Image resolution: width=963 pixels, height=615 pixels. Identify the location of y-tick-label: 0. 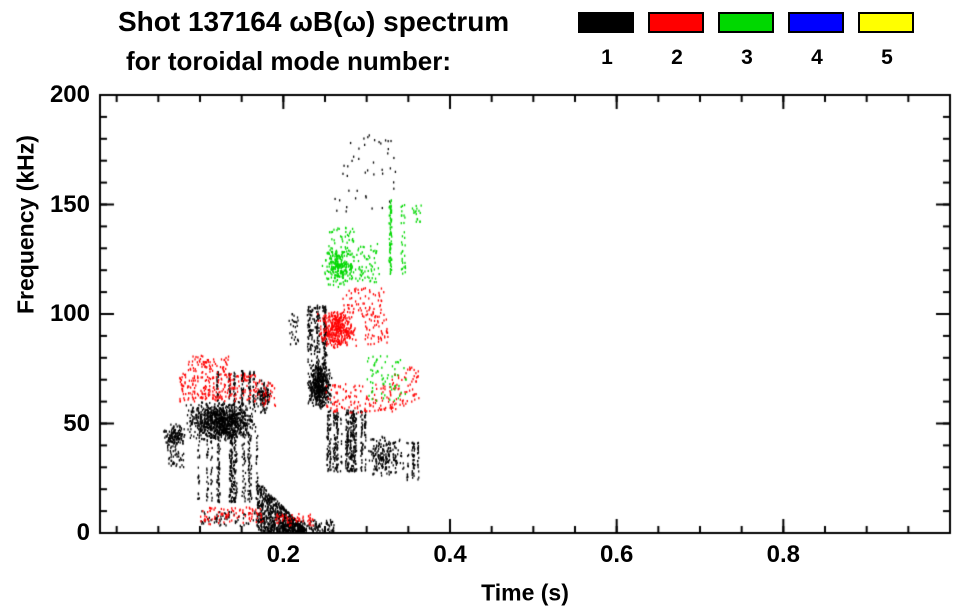
(83, 532).